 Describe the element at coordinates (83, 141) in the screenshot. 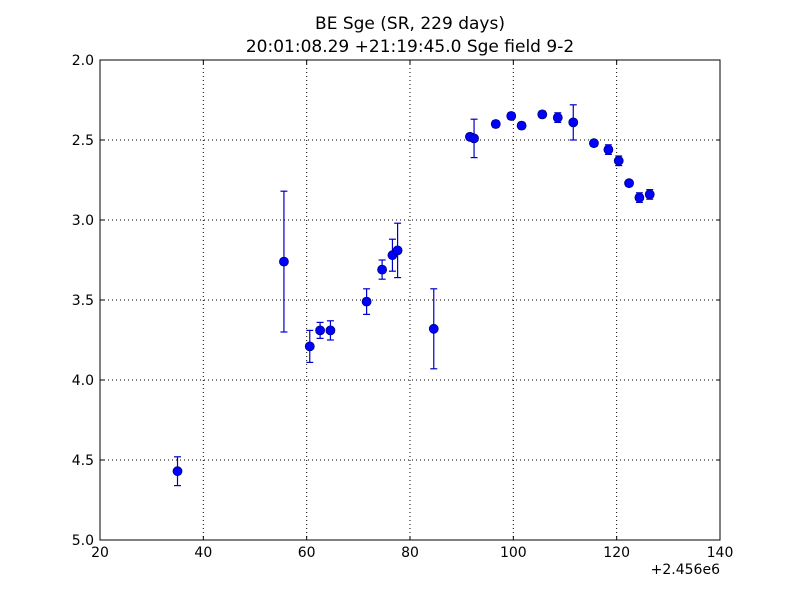

I see `y-tick-label: 2.5` at that location.